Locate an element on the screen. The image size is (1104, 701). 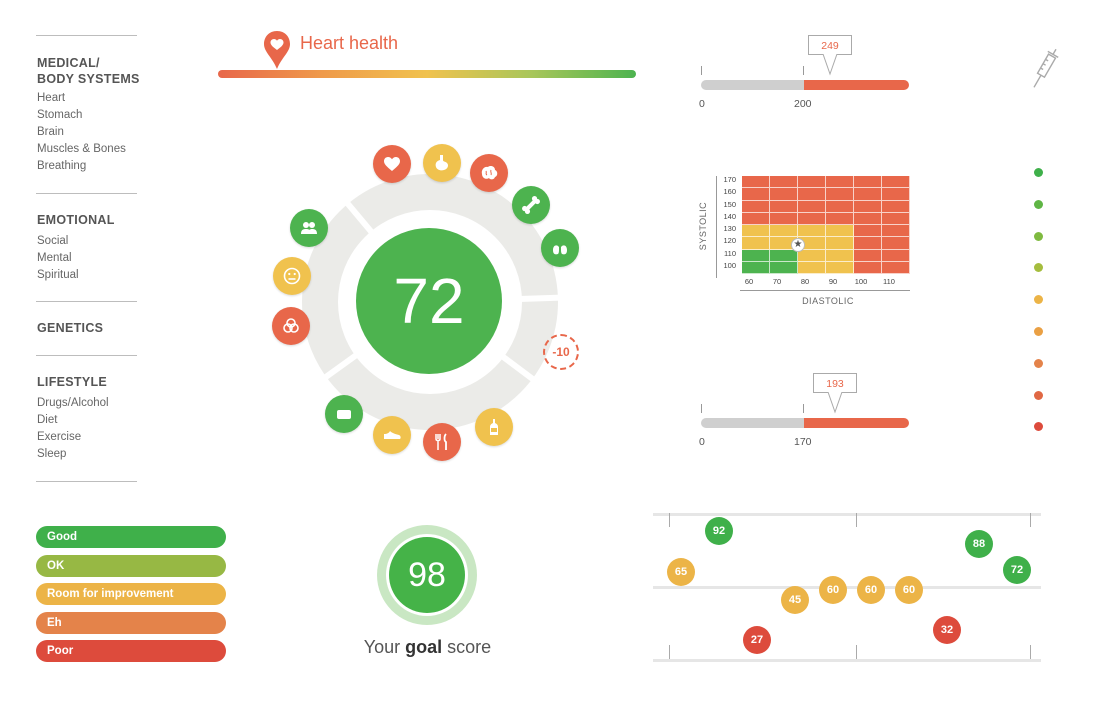
bp-y-tick: 120 is located at coordinates (729, 241).